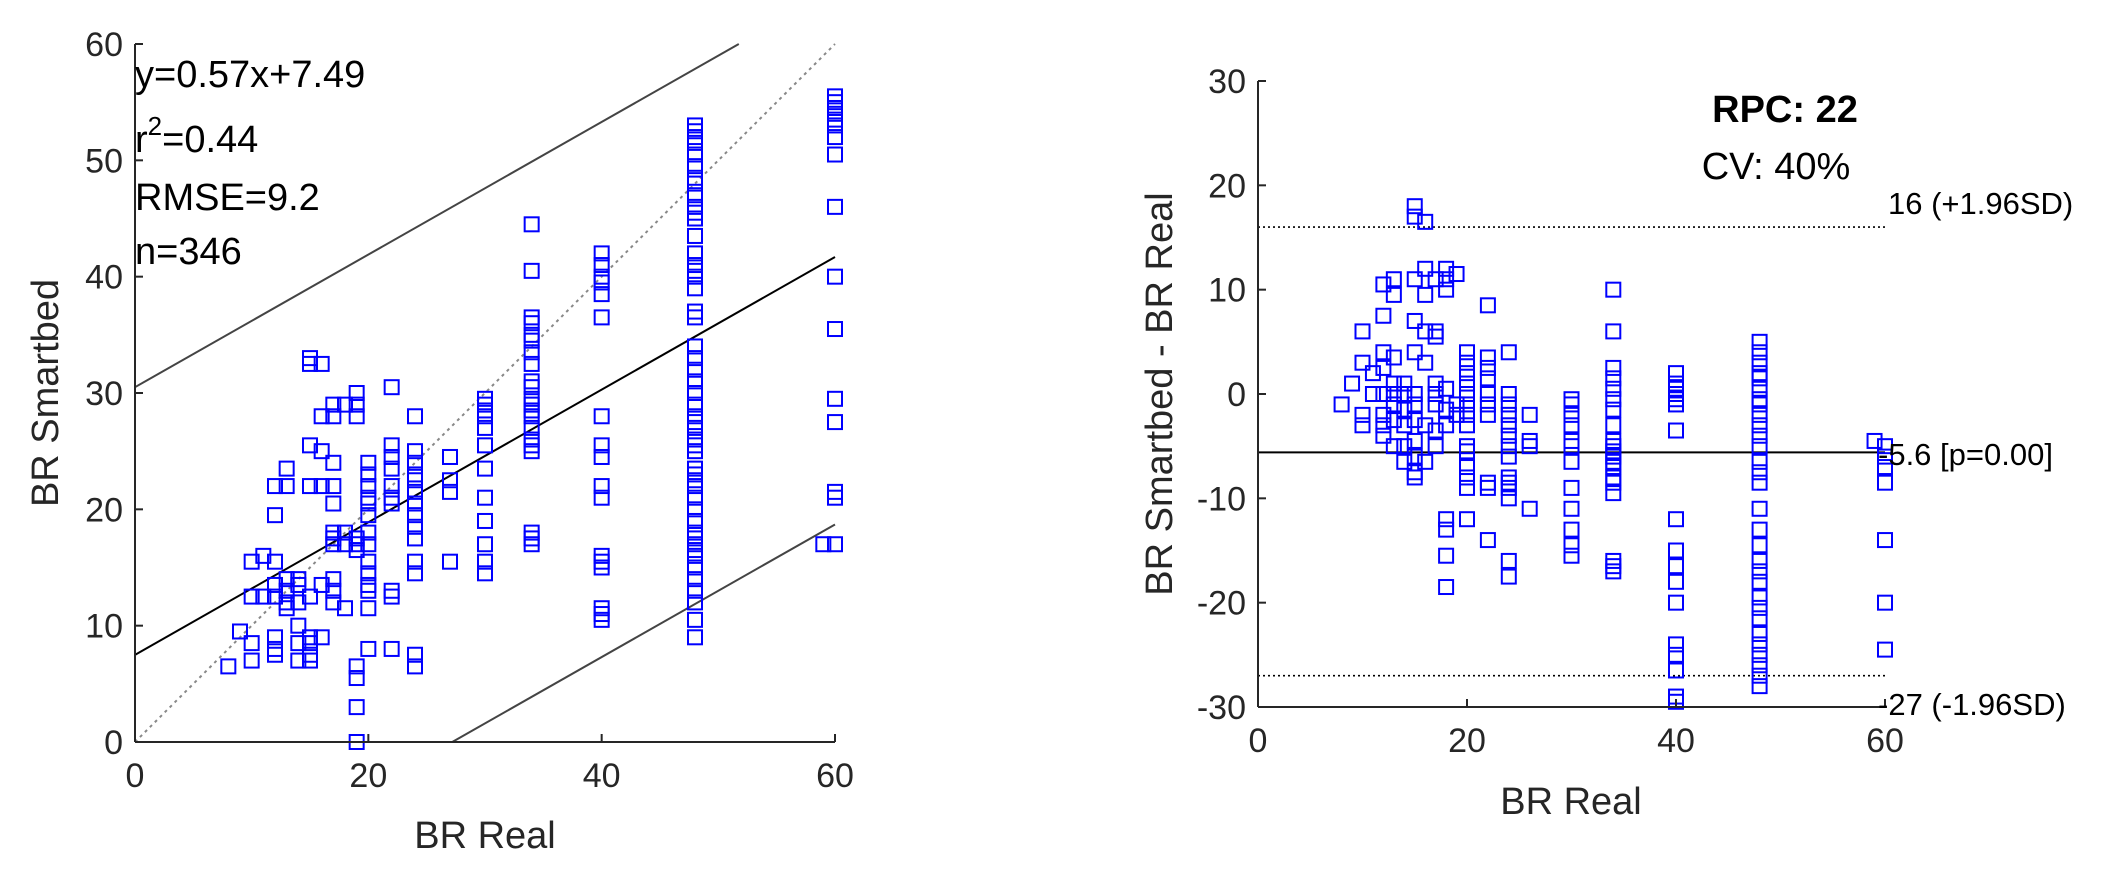 This screenshot has width=2124, height=871. I want to click on lower-limit-label: -27 (-1.96SD), so click(1972, 704).